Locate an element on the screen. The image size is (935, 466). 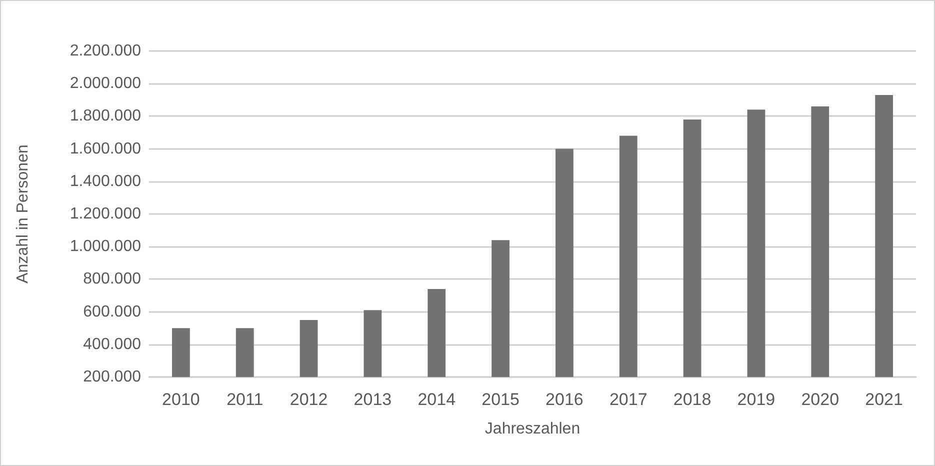
y-tick-label: 1.800.000 is located at coordinates (106, 116).